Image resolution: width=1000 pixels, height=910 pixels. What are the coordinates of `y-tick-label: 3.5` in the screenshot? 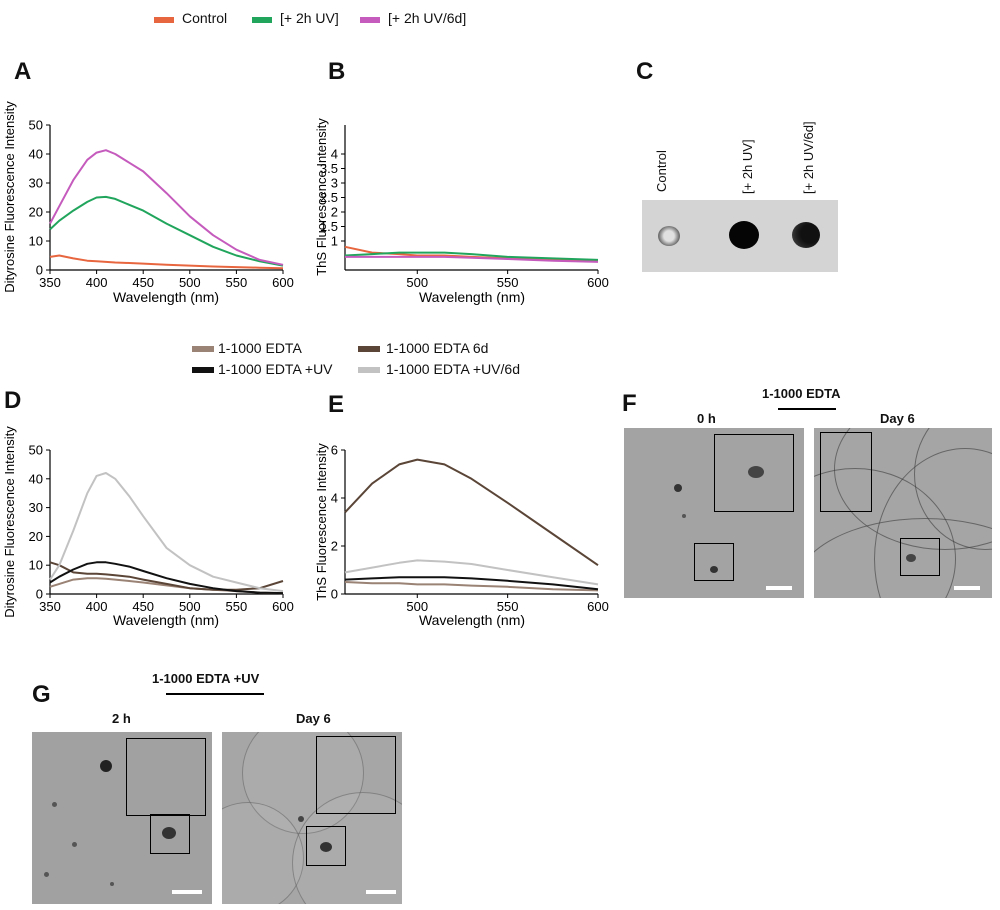 It's located at (329, 168).